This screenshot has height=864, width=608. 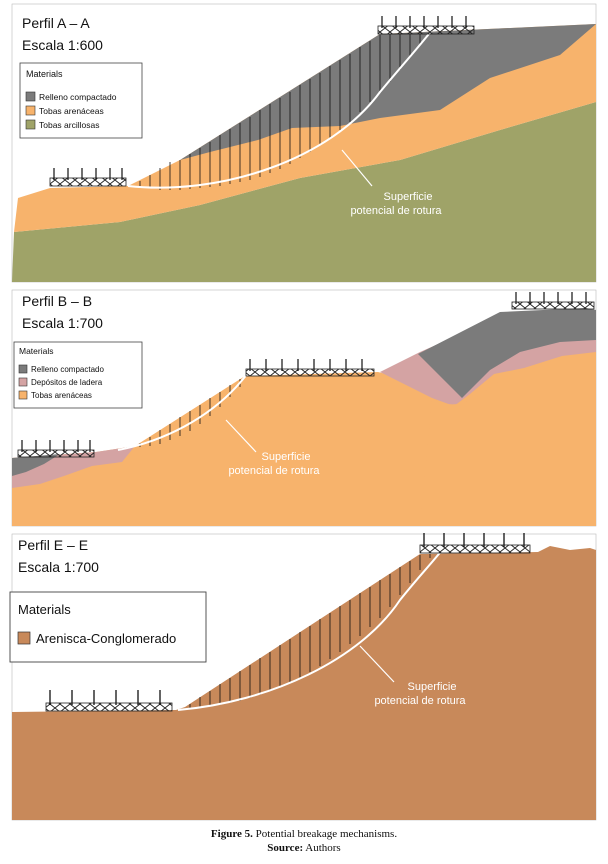 I want to click on profile-a-layer-relleno, so click(x=388, y=92).